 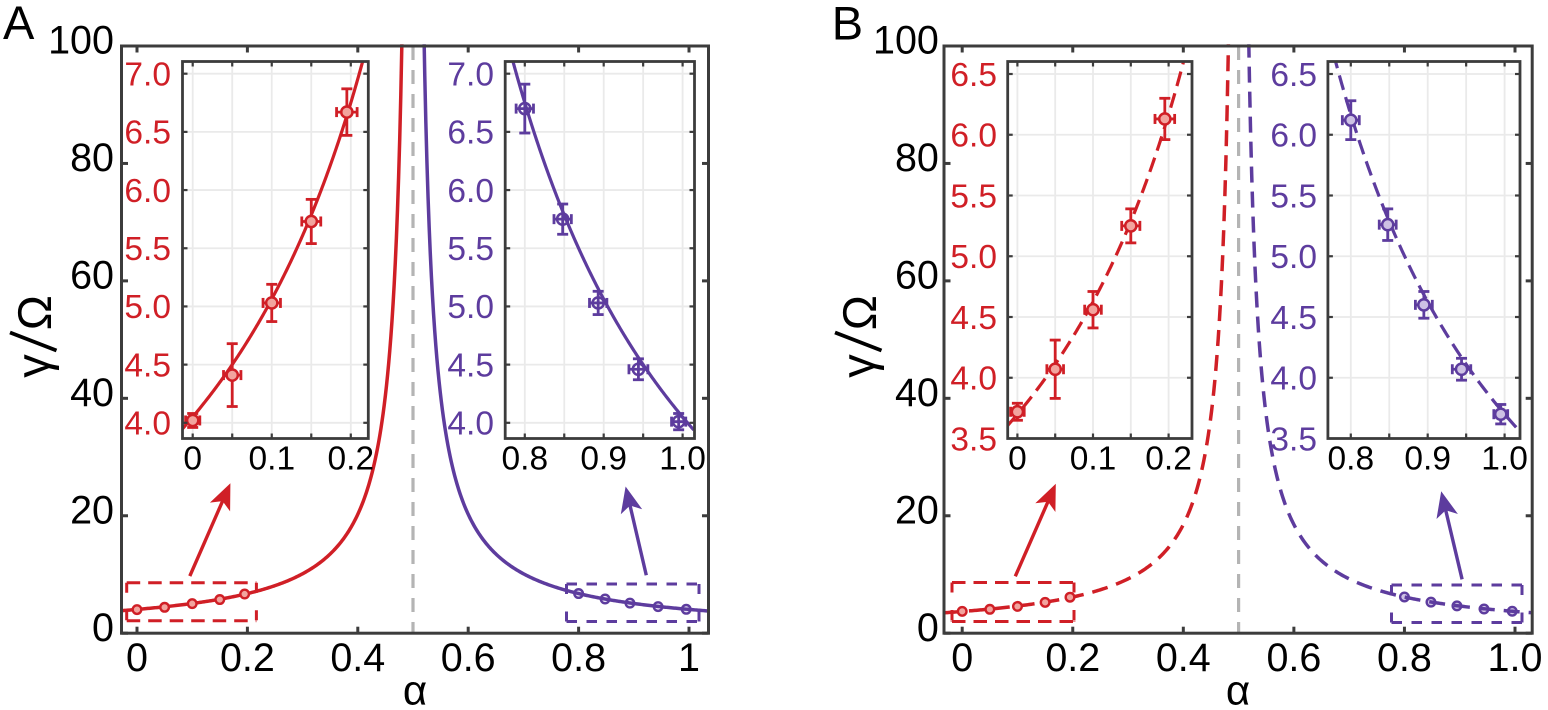 What do you see at coordinates (847, 24) in the screenshot?
I see `svg-text: B` at bounding box center [847, 24].